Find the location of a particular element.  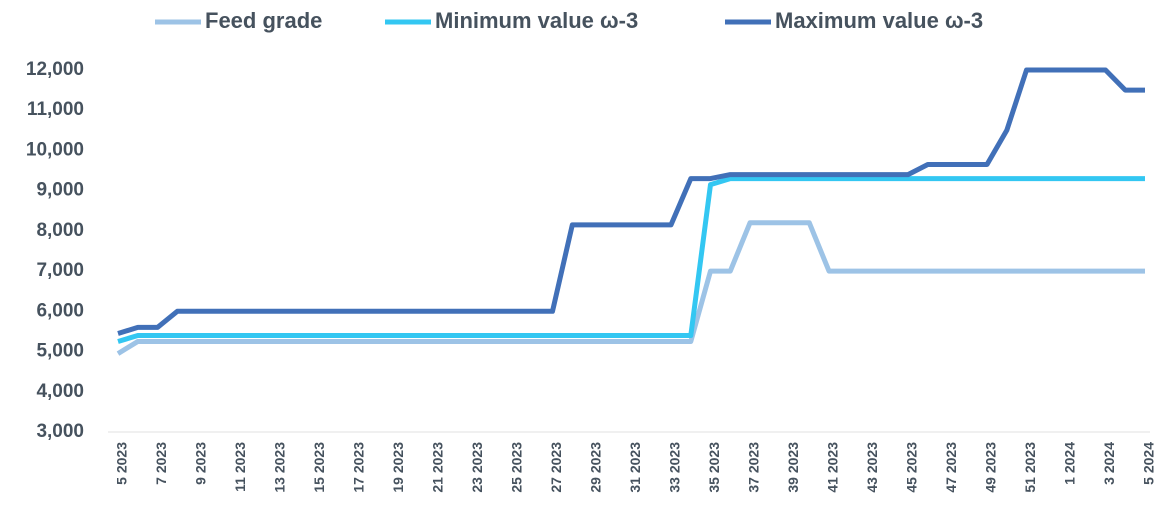

y-tick-label: 8,000 is located at coordinates (60, 230).